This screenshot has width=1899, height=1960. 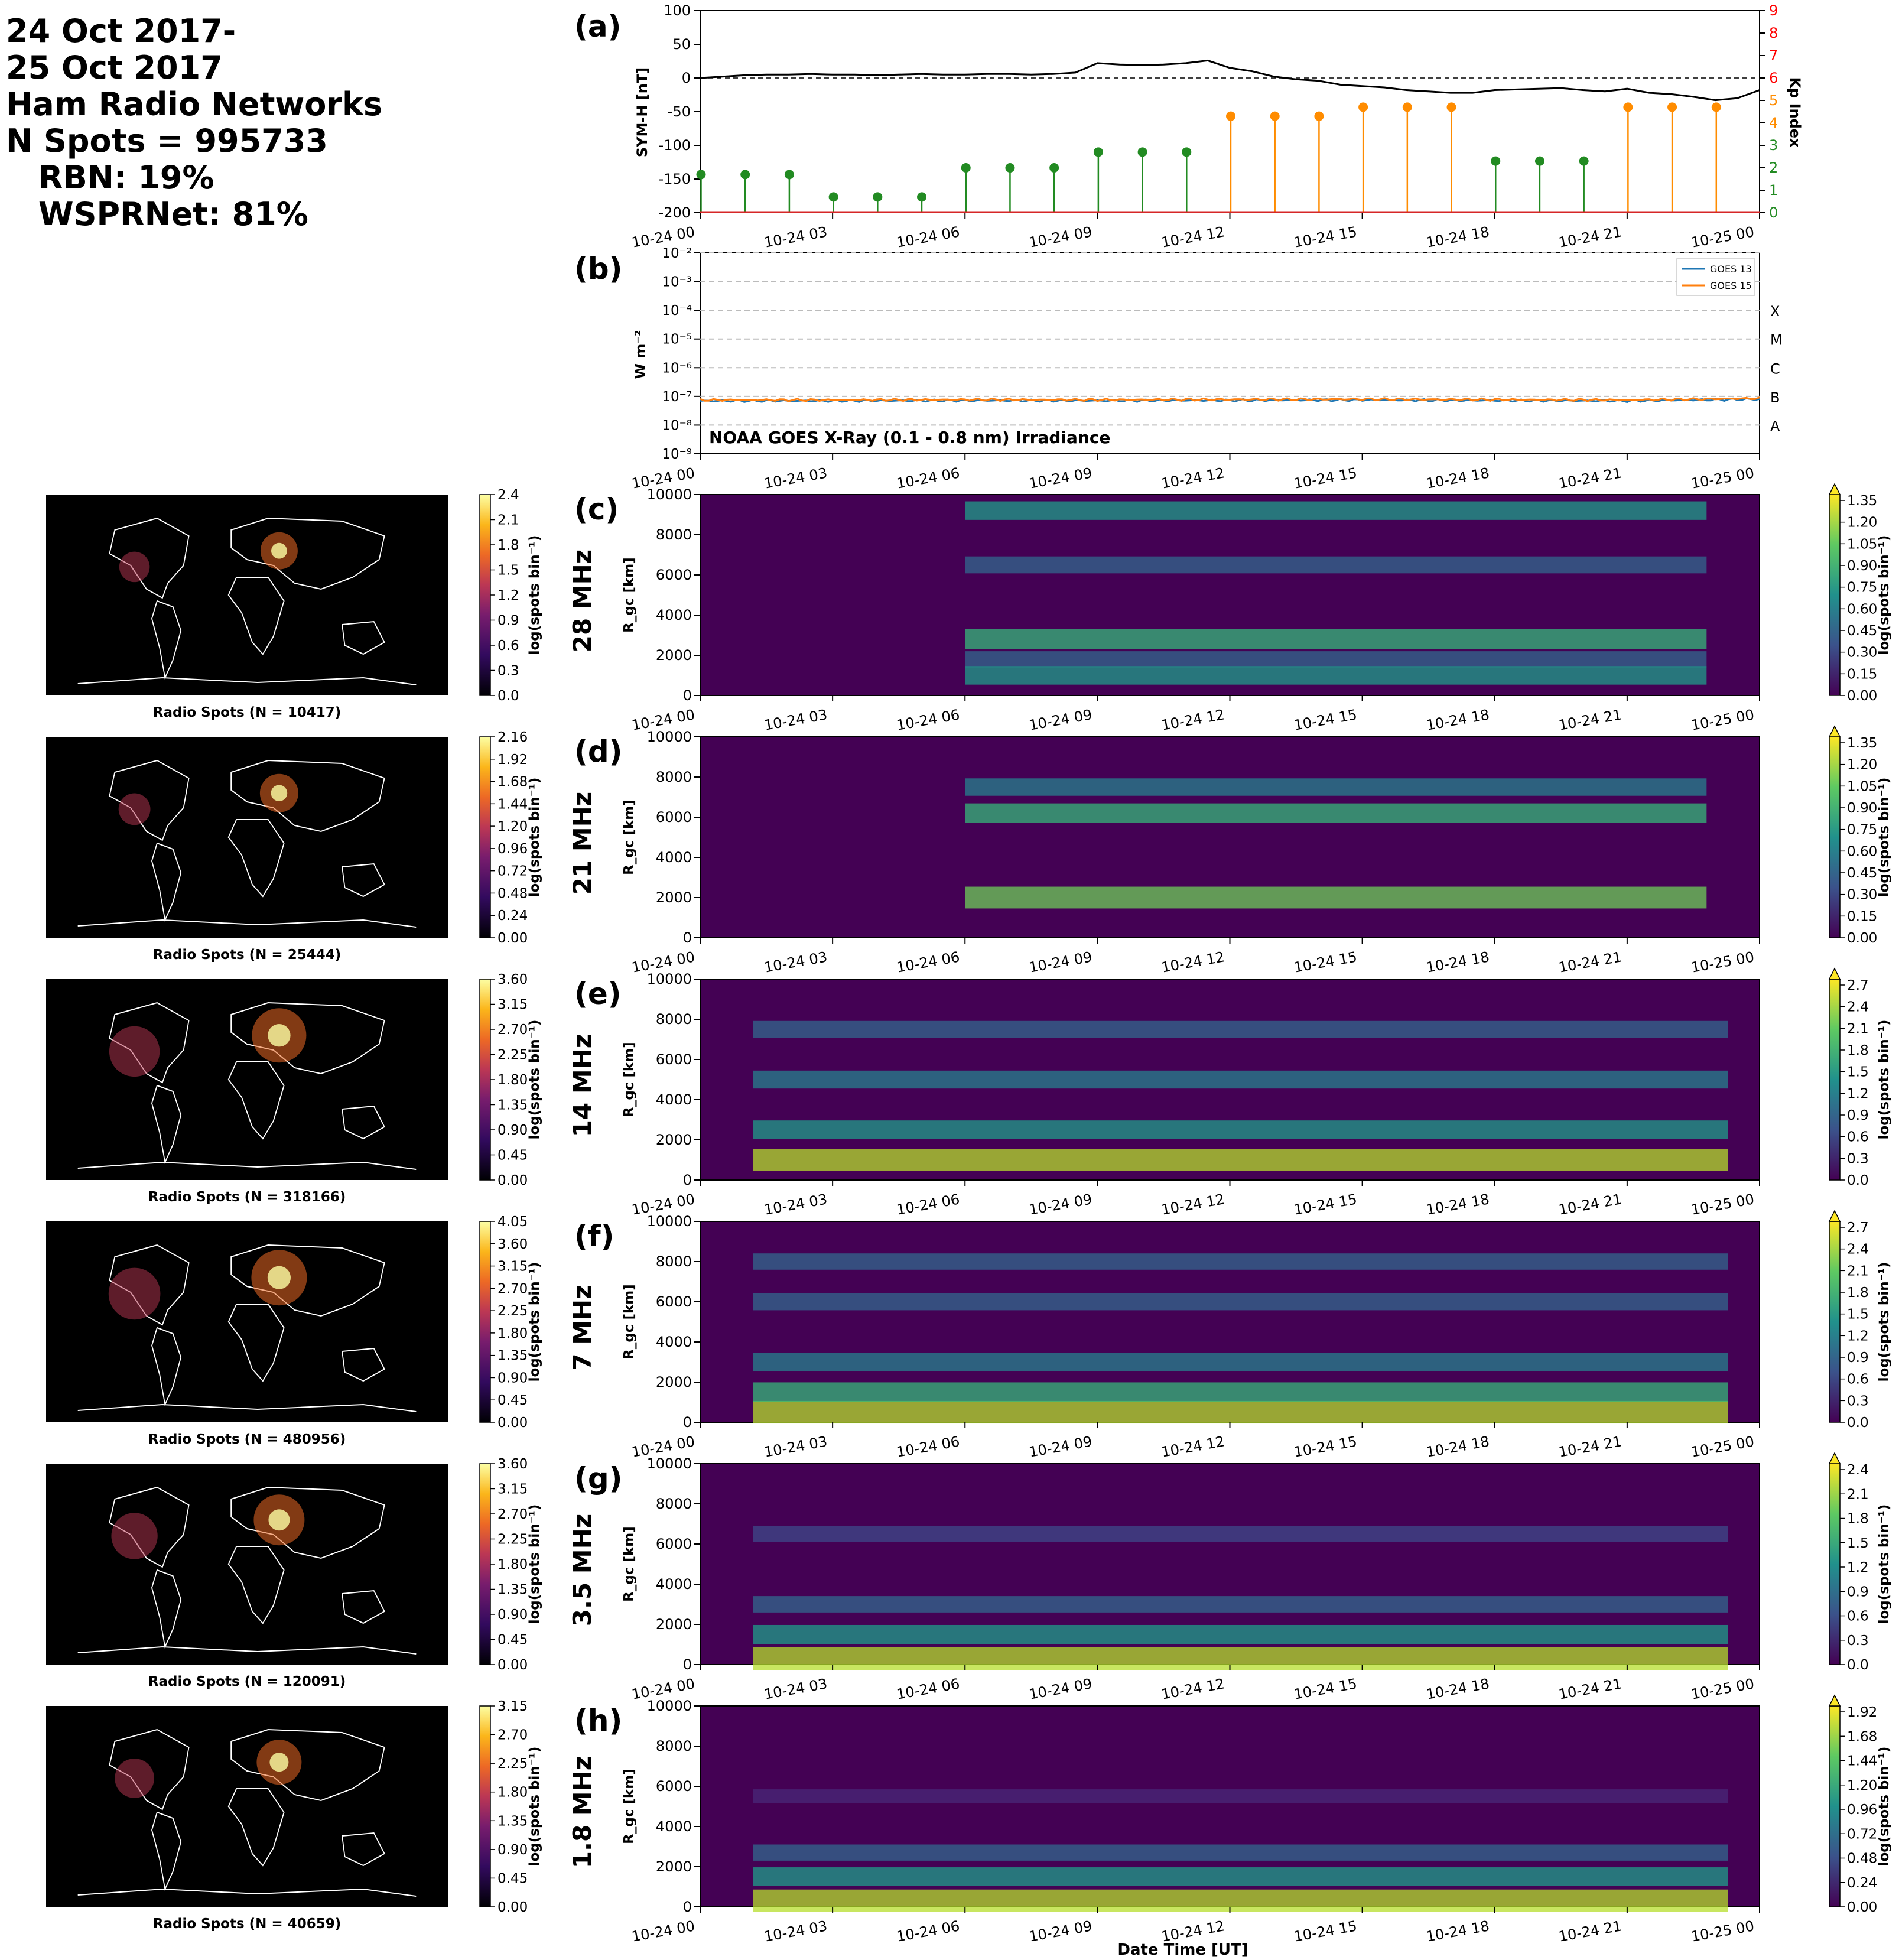 I want to click on heat-cbar-label-7-mhz-0: 2.7, so click(x=1858, y=1228).